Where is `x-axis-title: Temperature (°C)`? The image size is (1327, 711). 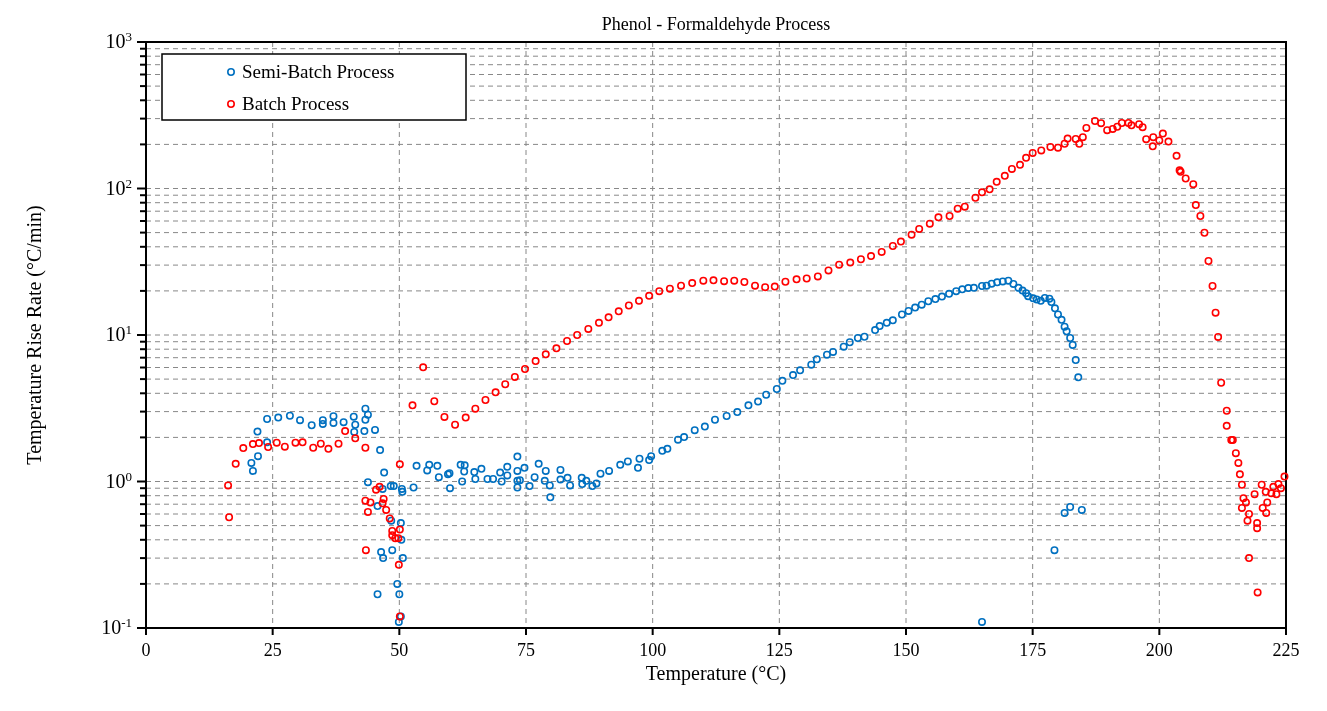 x-axis-title: Temperature (°C) is located at coordinates (716, 673).